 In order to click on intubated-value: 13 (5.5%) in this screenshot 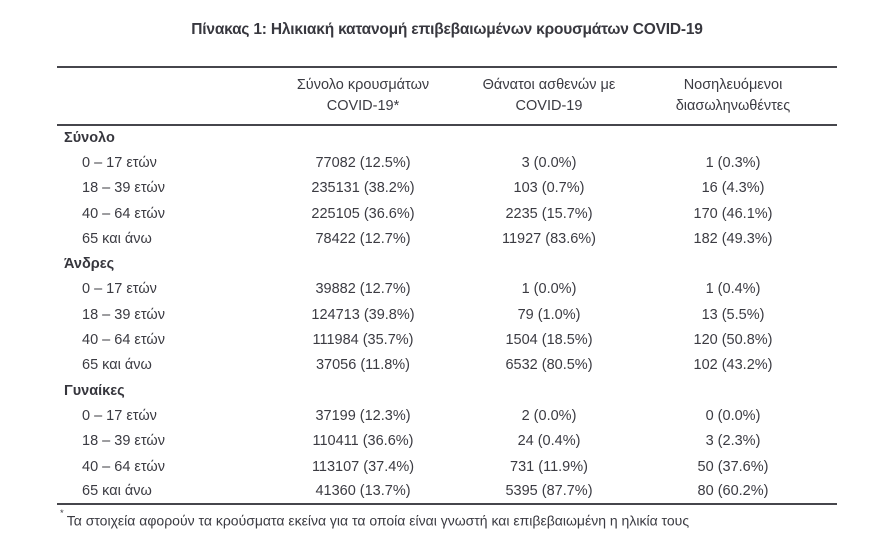, I will do `click(733, 314)`.